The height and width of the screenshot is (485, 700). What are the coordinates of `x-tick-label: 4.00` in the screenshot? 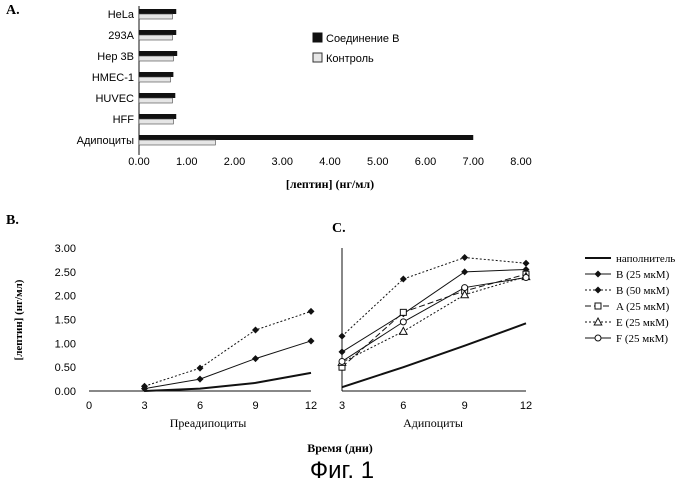 It's located at (329, 162).